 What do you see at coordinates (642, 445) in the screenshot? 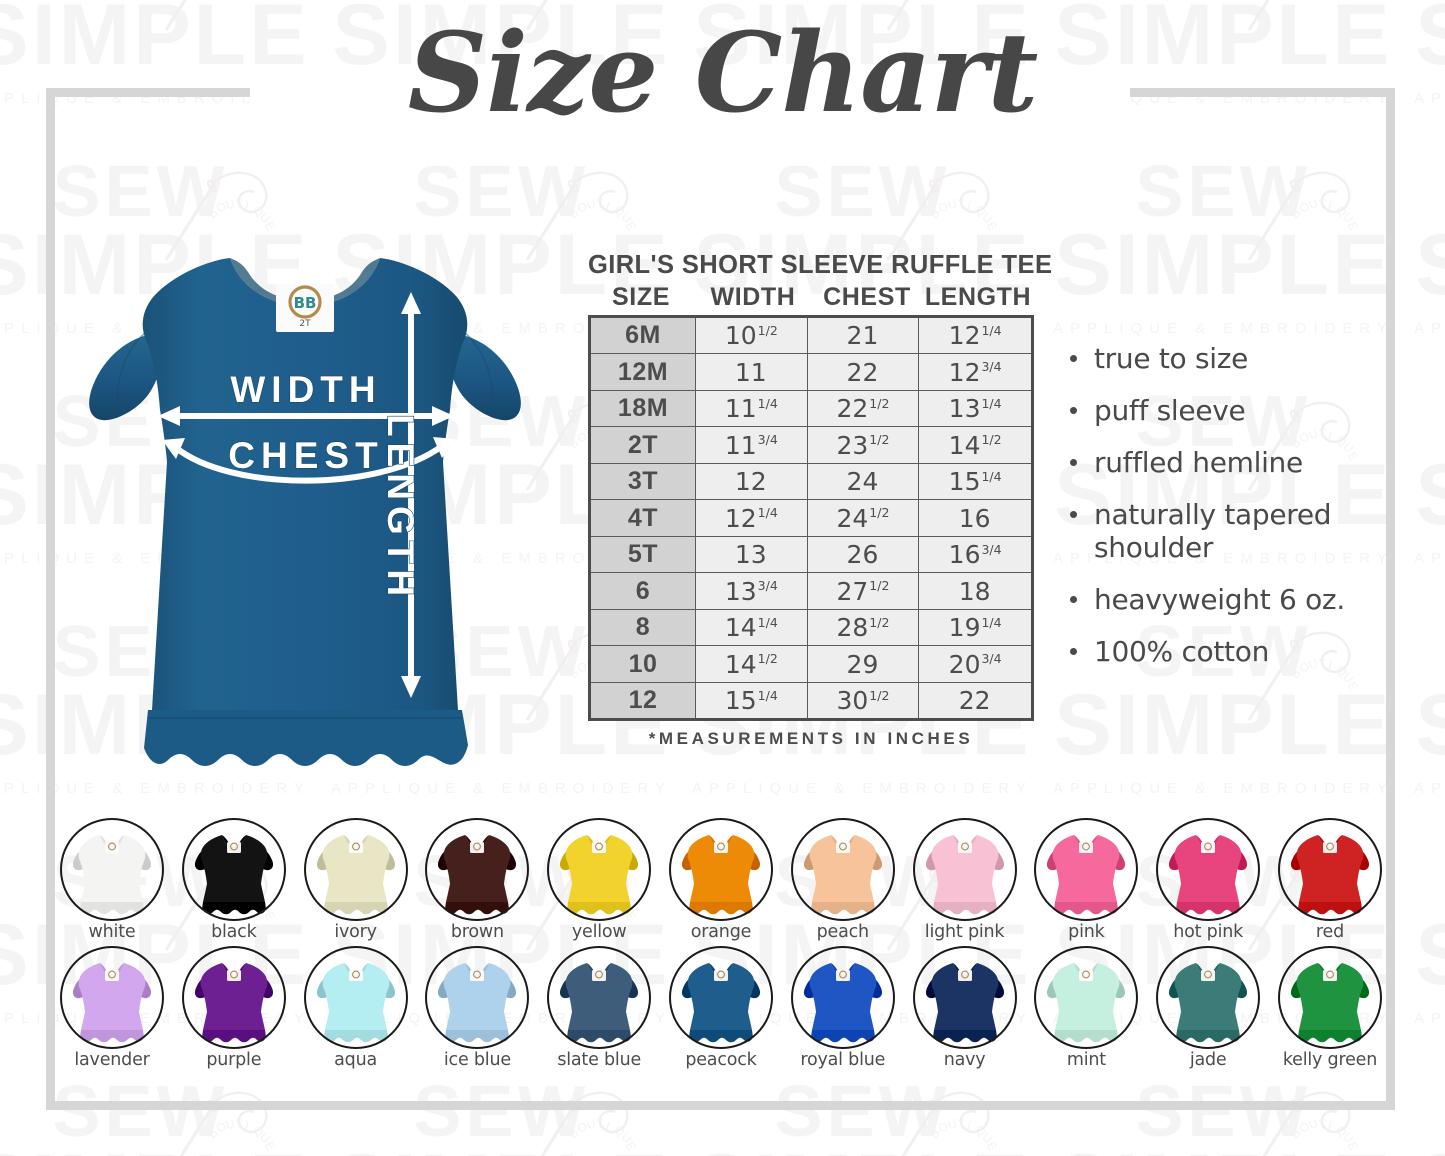
I see `cell-size: 2T` at bounding box center [642, 445].